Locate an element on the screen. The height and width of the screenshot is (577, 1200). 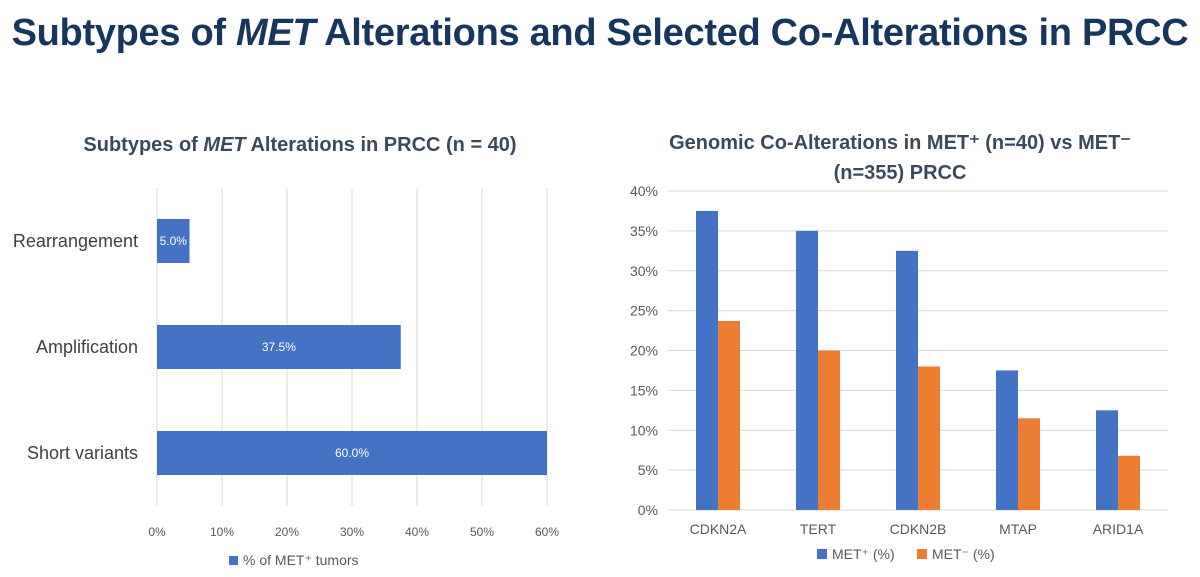
x-tick-label: 30% is located at coordinates (352, 532).